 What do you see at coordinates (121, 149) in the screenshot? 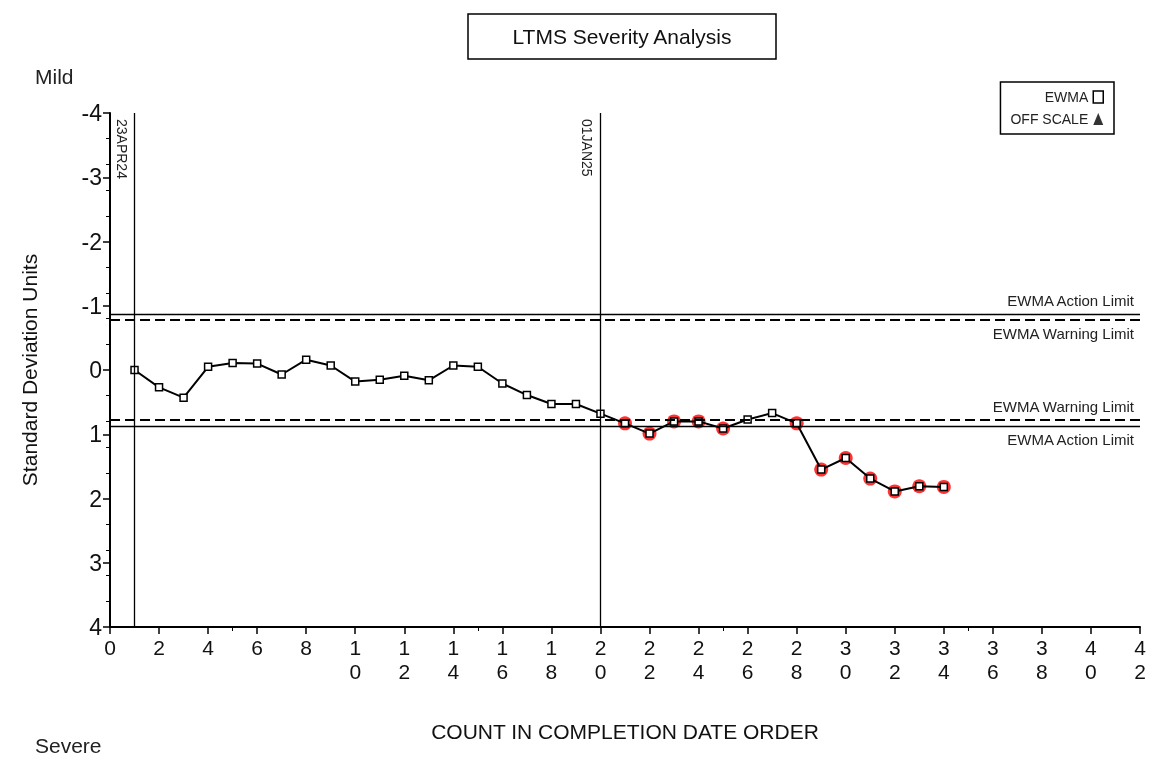
I see `ref-line-label: 23APR24` at bounding box center [121, 149].